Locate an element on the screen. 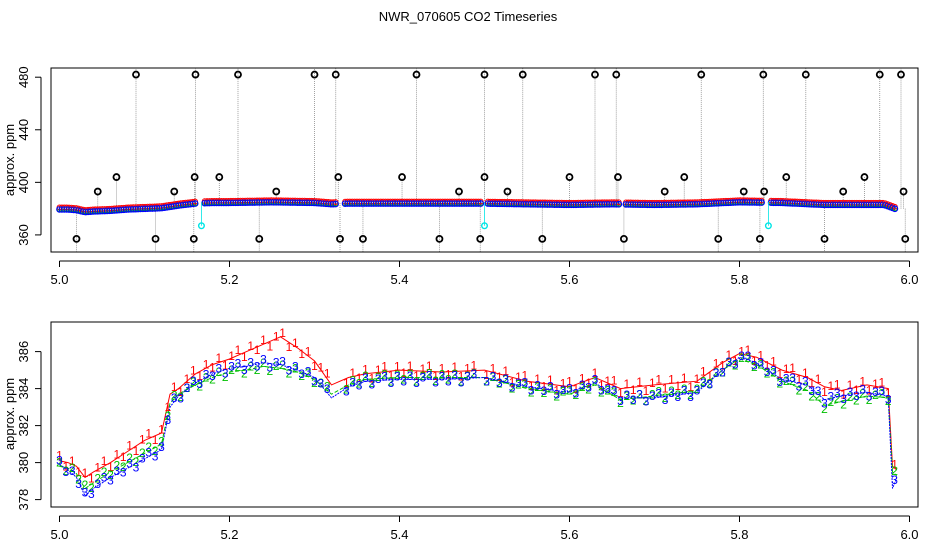 This screenshot has height=540, width=936. top-y-tick-label: 440 is located at coordinates (23, 130).